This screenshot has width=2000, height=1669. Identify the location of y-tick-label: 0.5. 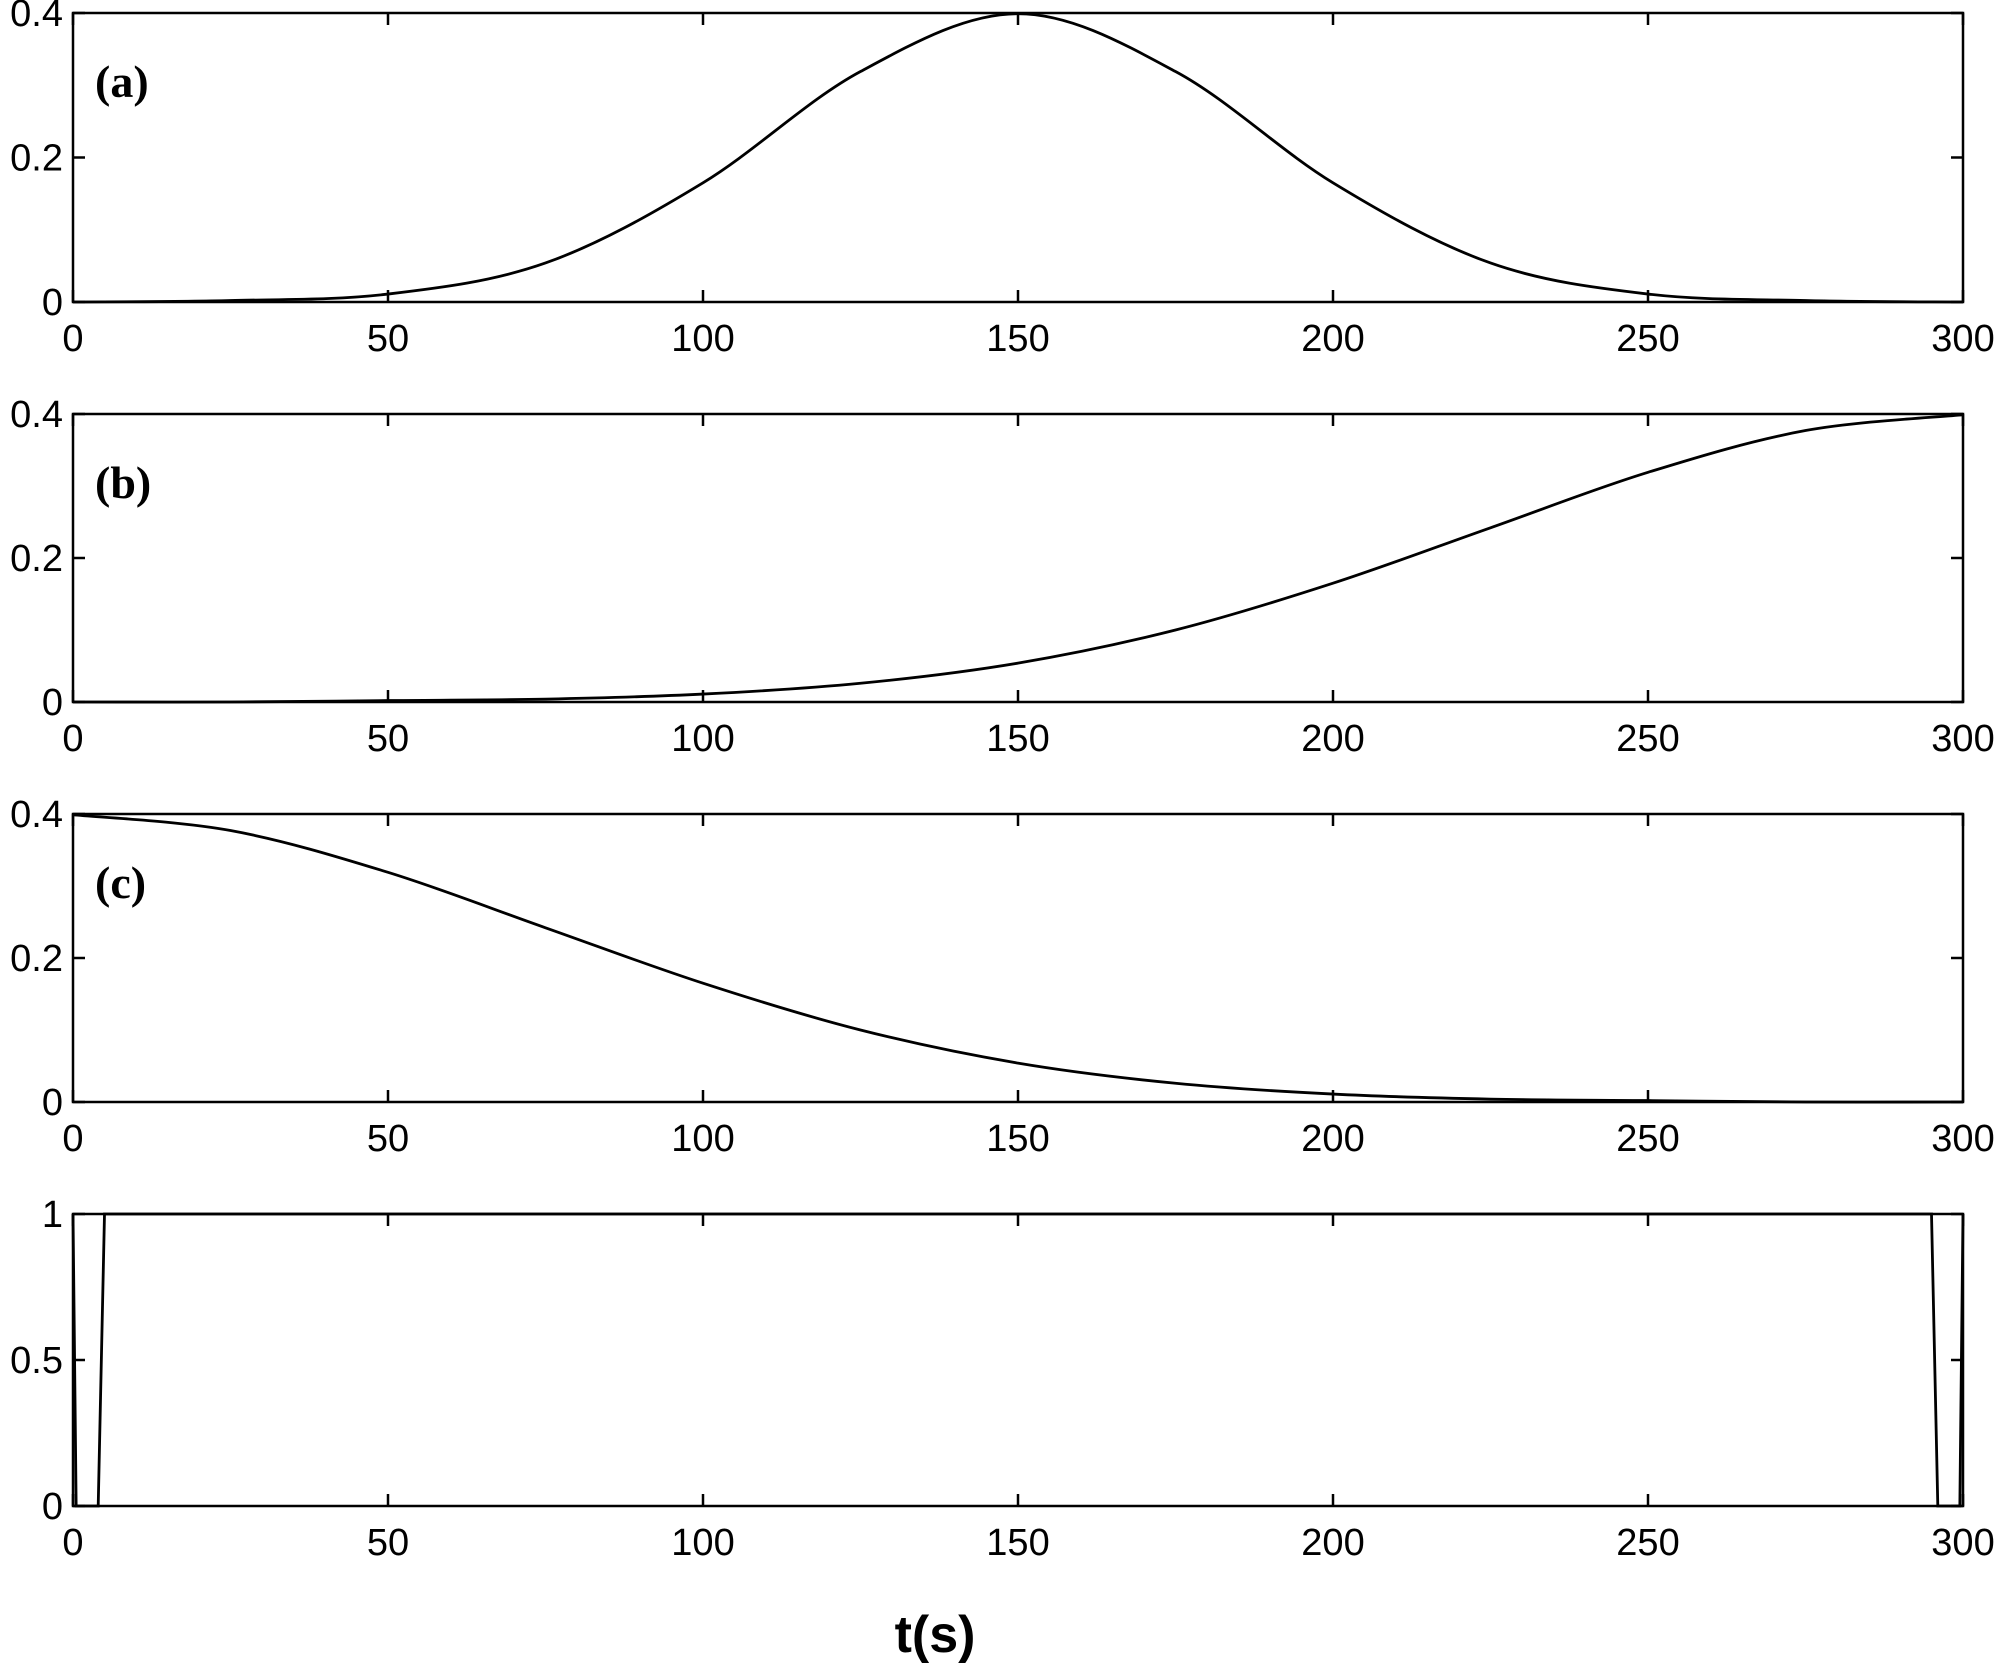
(36, 1361).